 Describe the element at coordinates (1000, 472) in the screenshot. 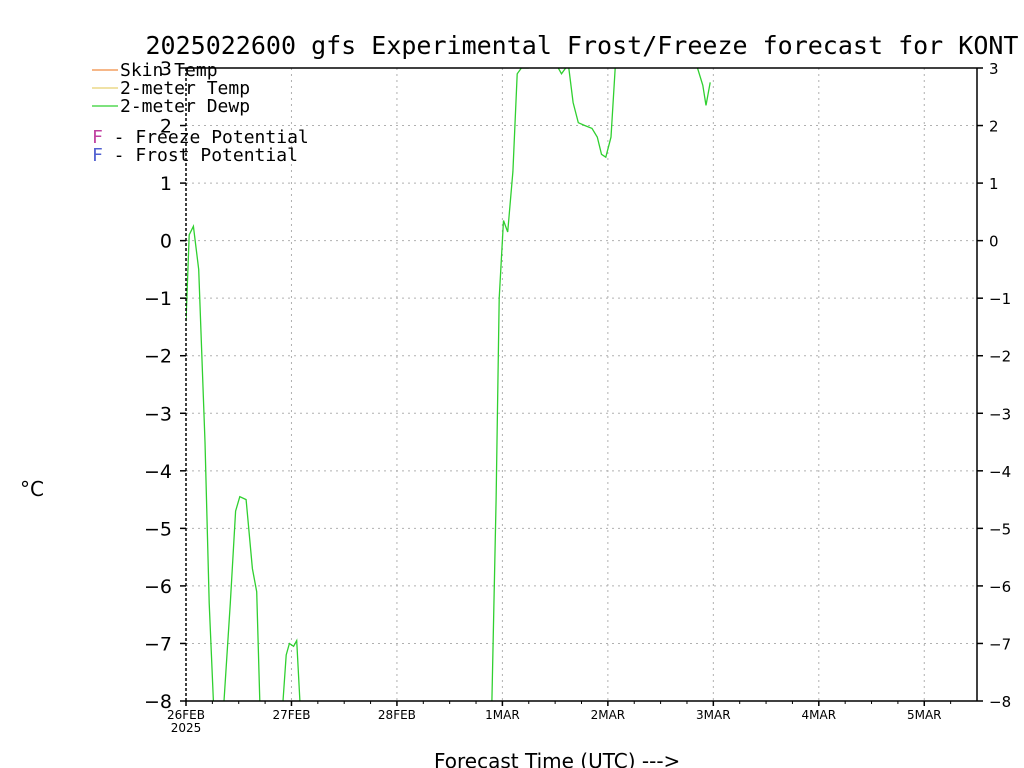

I see `y-tick-label-right: −4` at that location.